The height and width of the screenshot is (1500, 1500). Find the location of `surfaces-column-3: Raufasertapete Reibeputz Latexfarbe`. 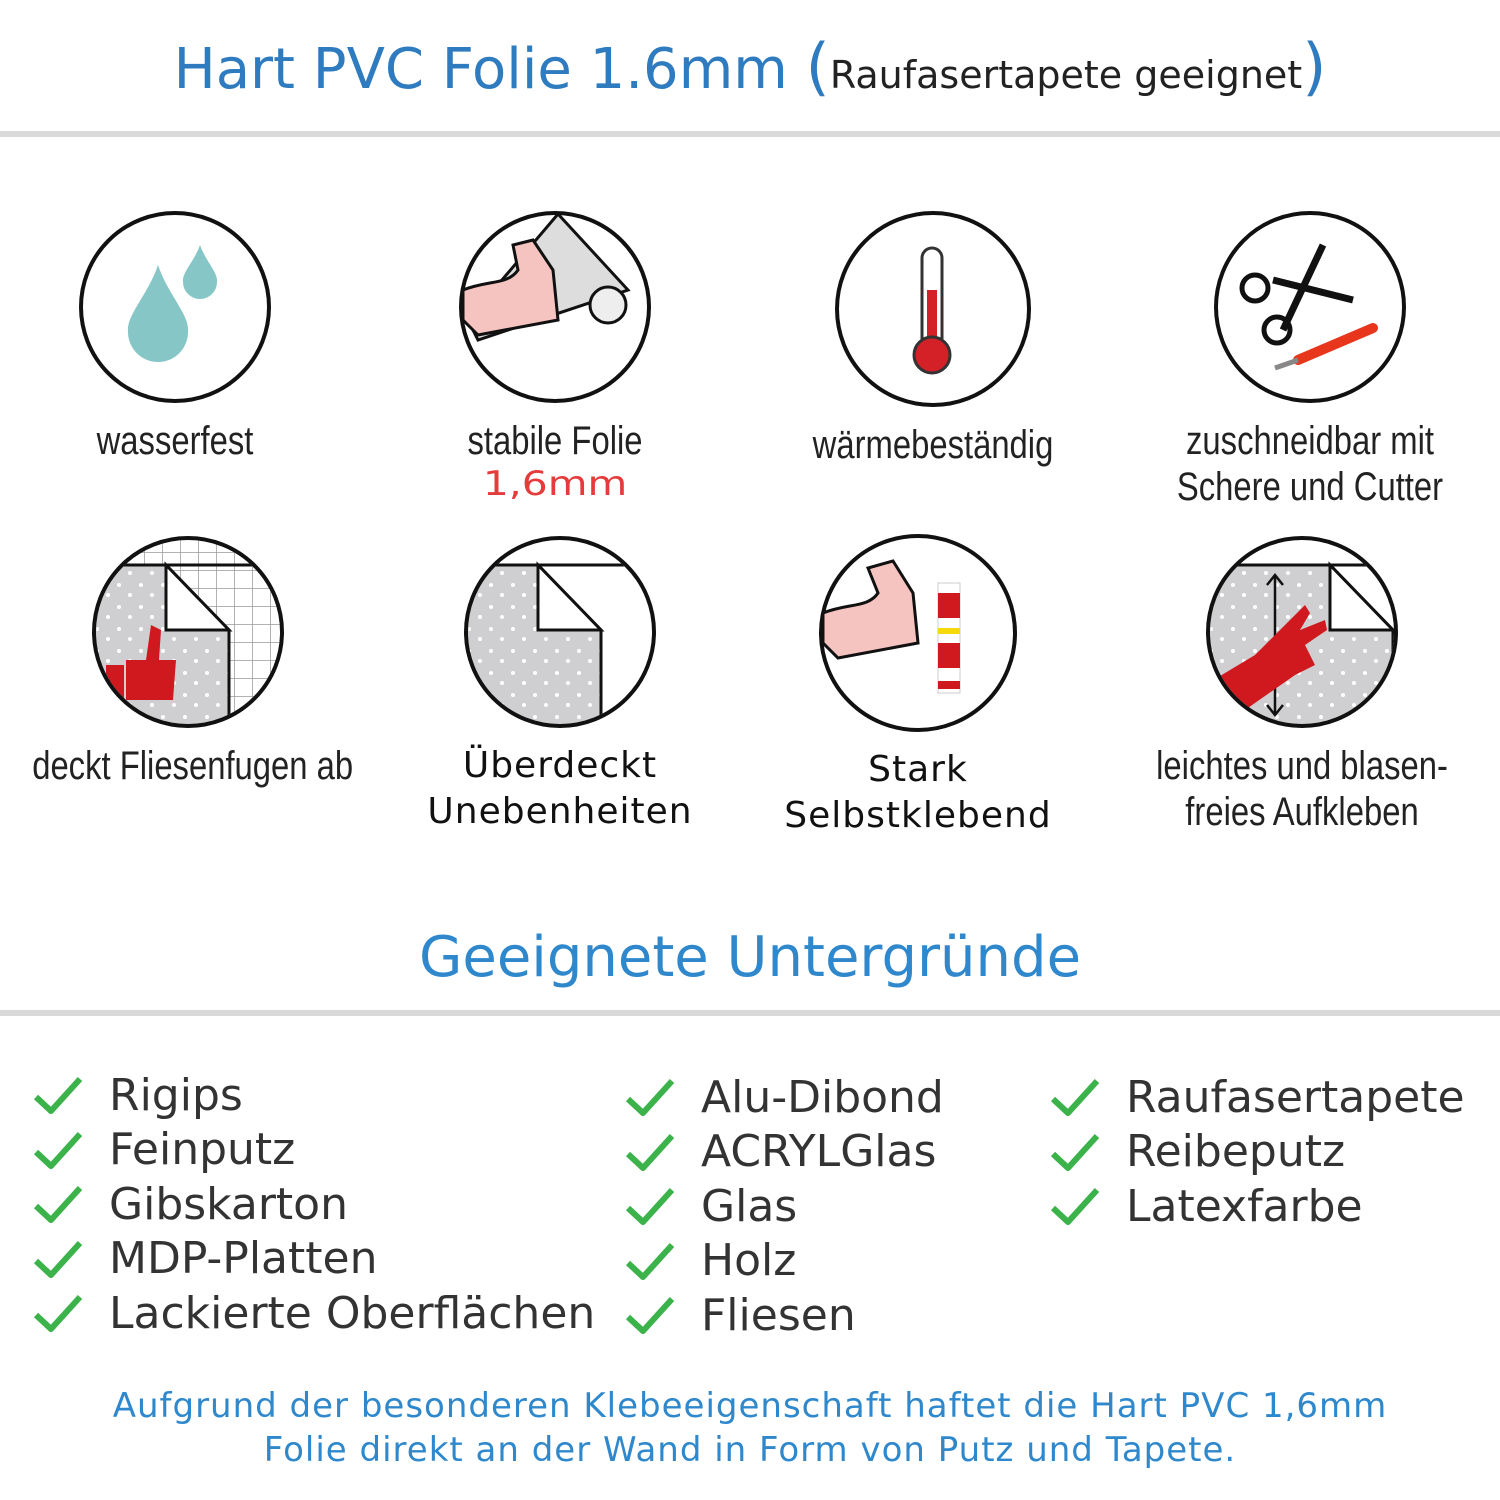

surfaces-column-3: Raufasertapete Reibeputz Latexfarbe is located at coordinates (1257, 1152).